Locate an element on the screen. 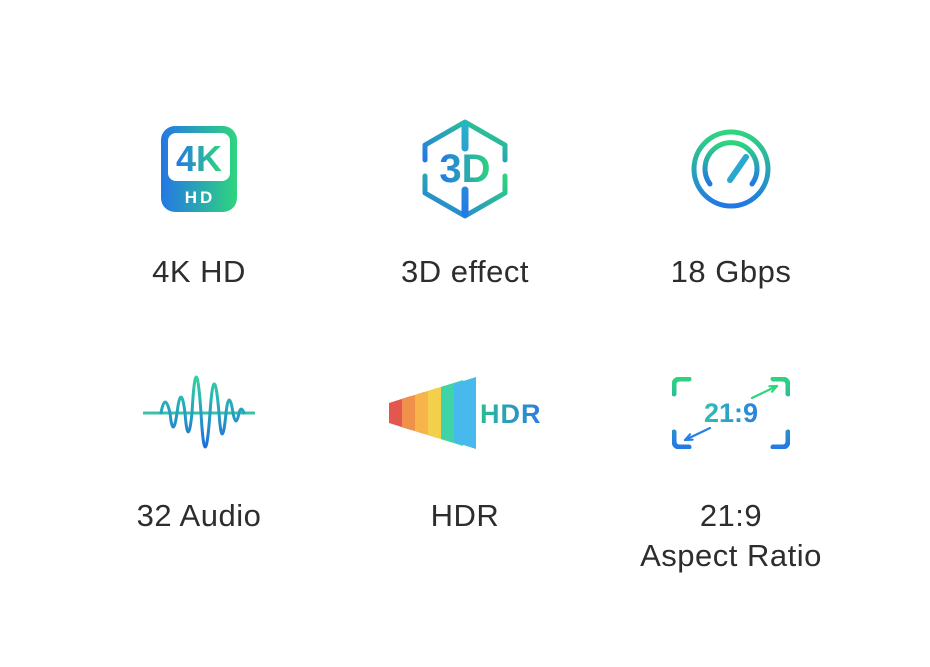  feature-3d-effect: 3D 3D effect is located at coordinates (465, 205).